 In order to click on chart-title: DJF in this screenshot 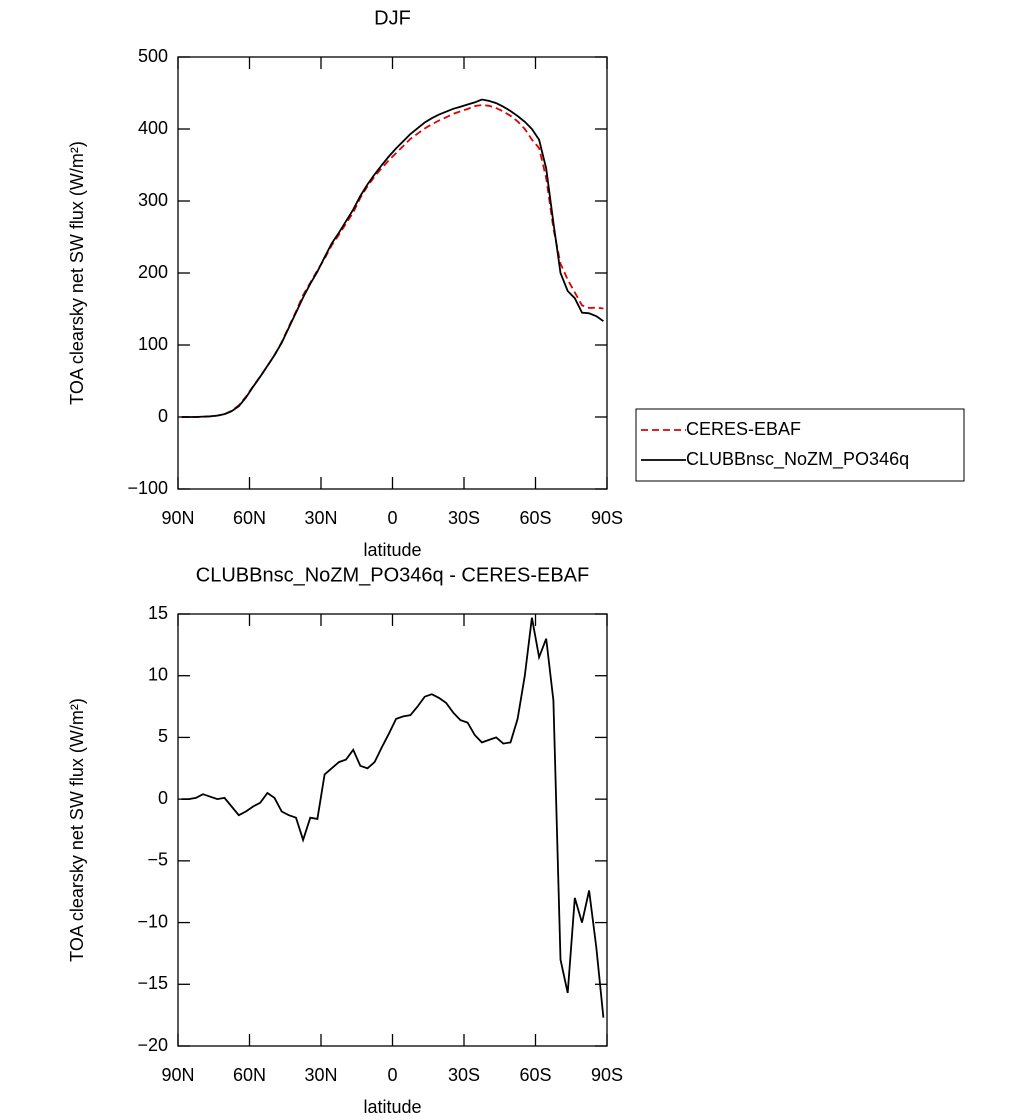, I will do `click(392, 18)`.